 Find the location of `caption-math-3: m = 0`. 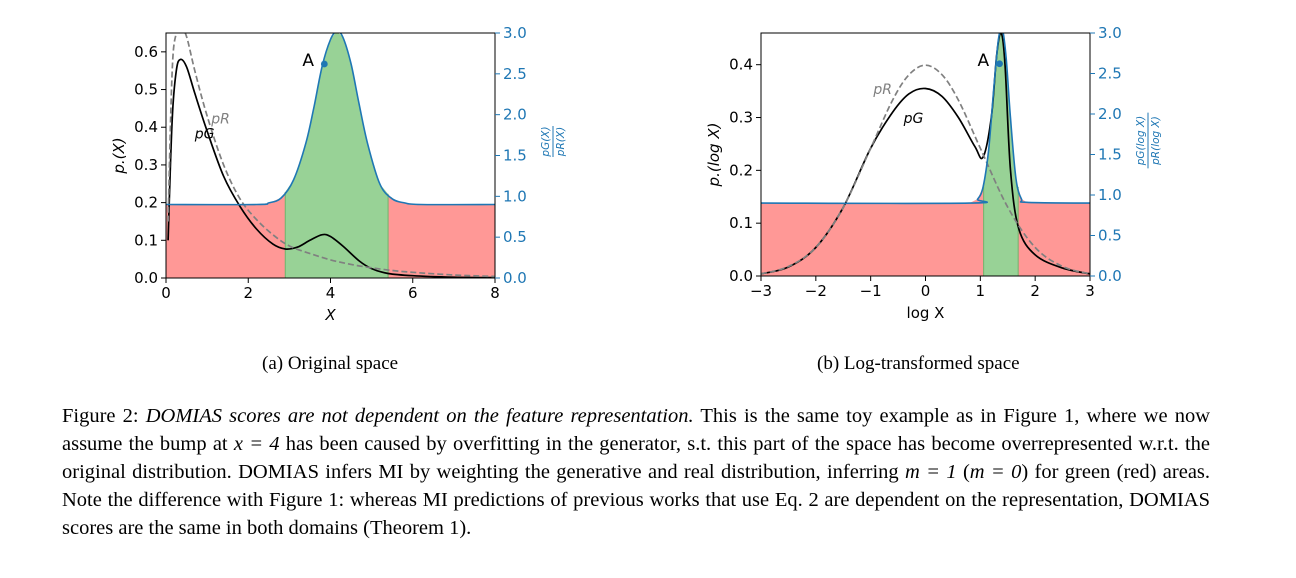

caption-math-3: m = 0 is located at coordinates (995, 472).